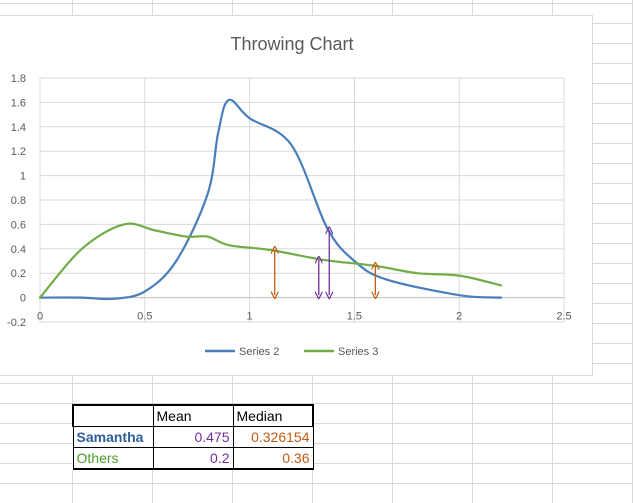 This screenshot has width=633, height=503. Describe the element at coordinates (18, 274) in the screenshot. I see `y-tick-label: 0.2` at that location.